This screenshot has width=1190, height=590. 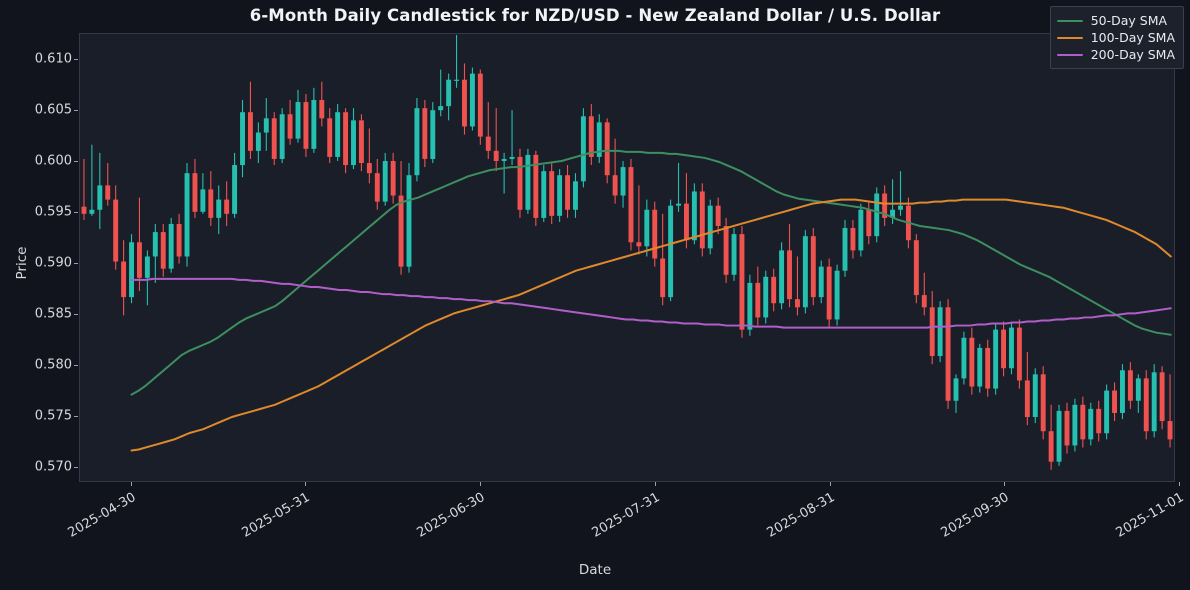 I want to click on x-tick-label: 2025-07-31, so click(x=626, y=515).